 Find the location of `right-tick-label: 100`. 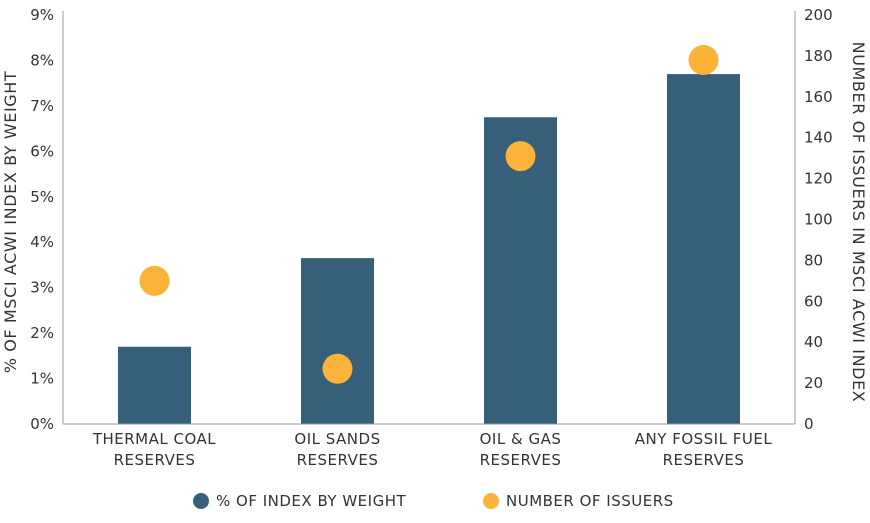

right-tick-label: 100 is located at coordinates (818, 220).